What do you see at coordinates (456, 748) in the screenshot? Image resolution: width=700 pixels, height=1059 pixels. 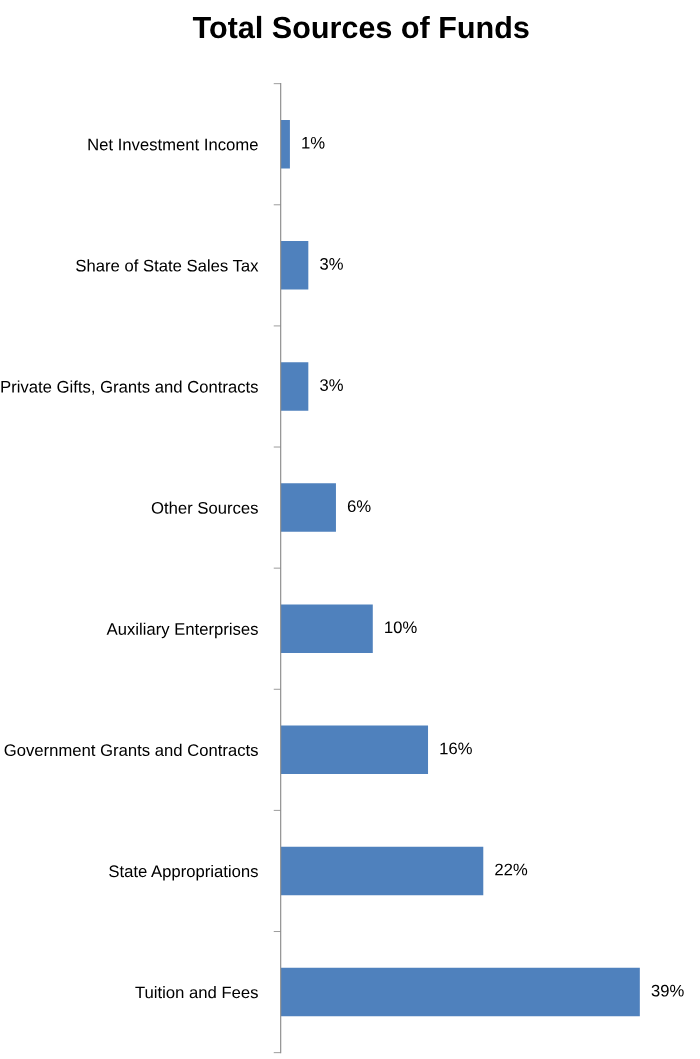 I see `data-label: 16%` at bounding box center [456, 748].